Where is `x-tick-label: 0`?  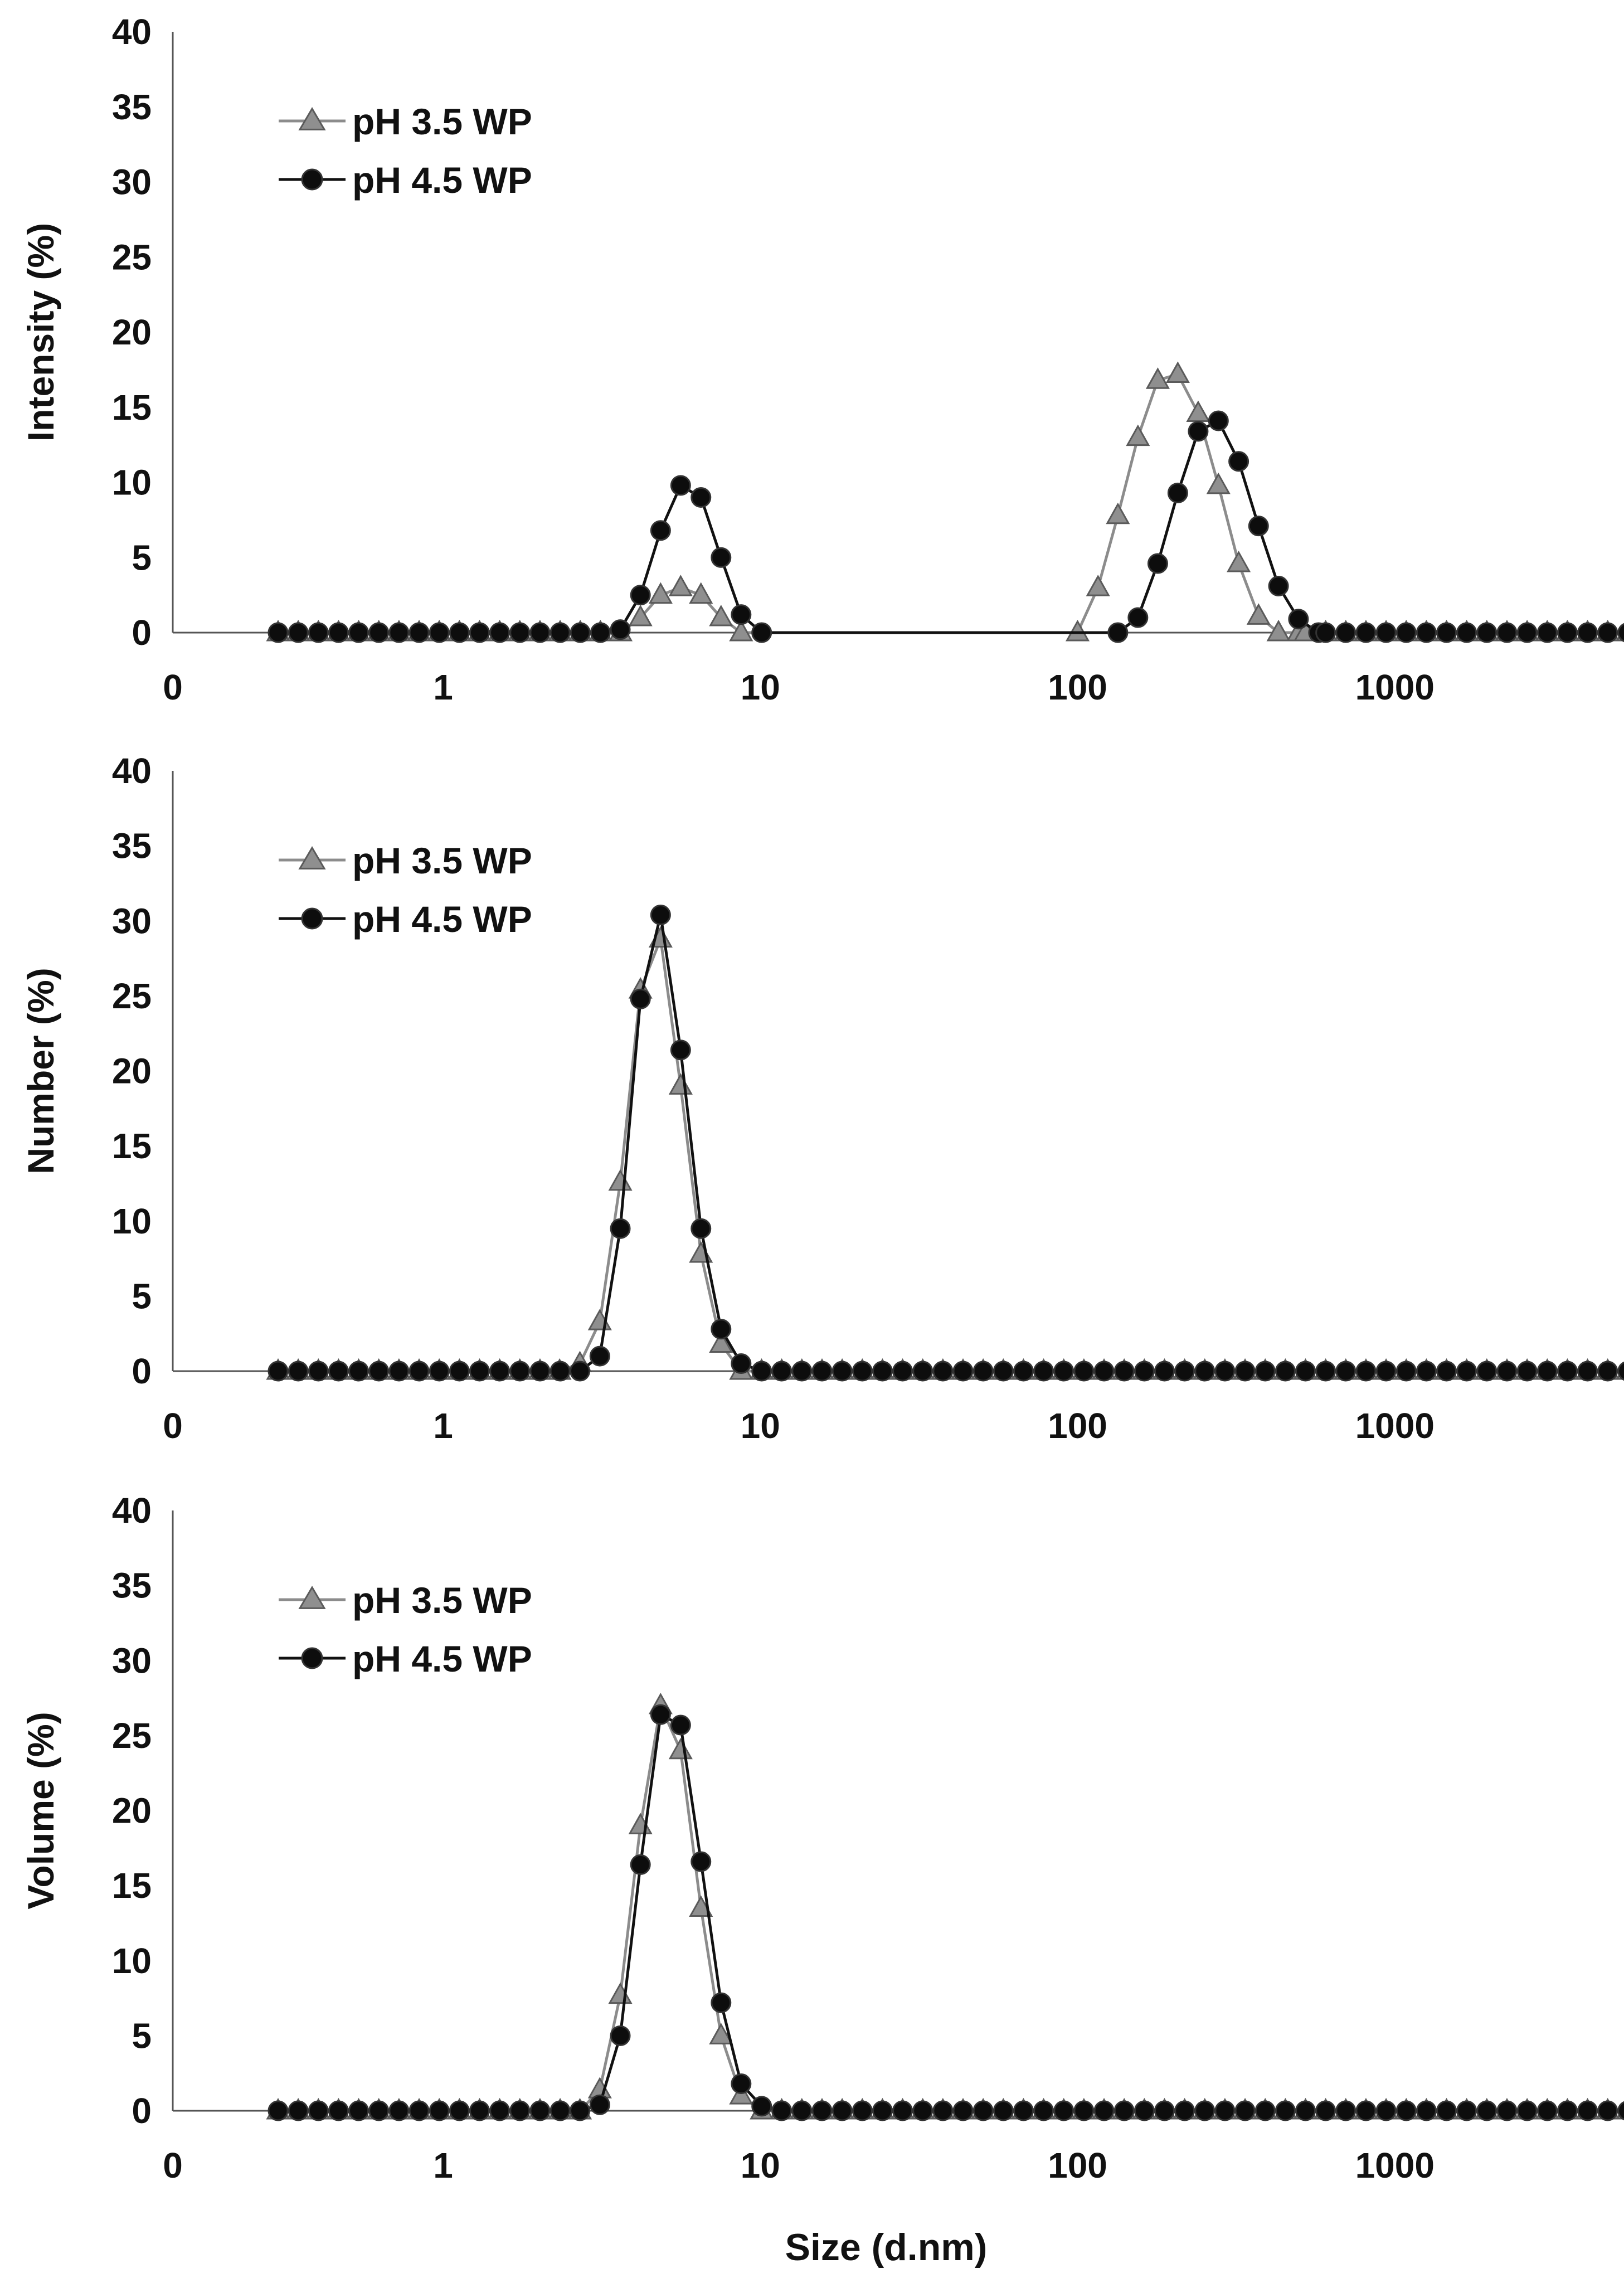 x-tick-label: 0 is located at coordinates (173, 687).